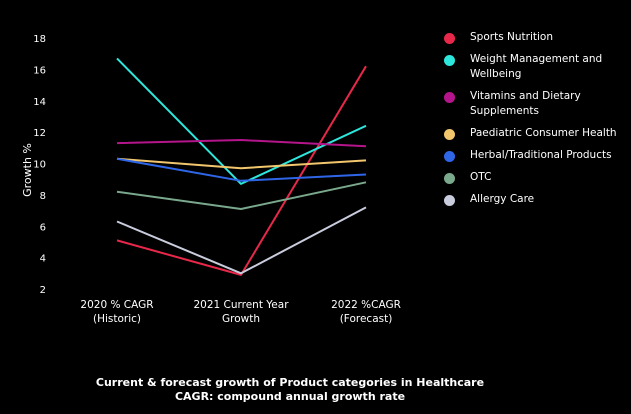 The width and height of the screenshot is (631, 414). I want to click on legend-item: Paediatric Consumer Health, so click(536, 133).